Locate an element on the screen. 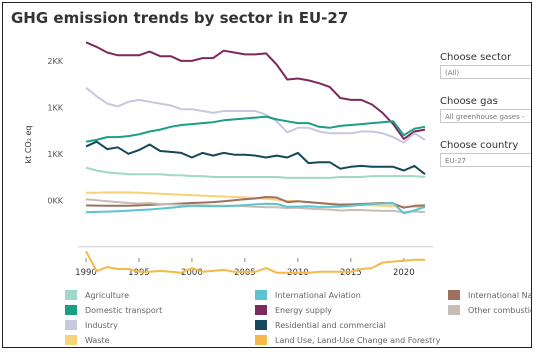 This screenshot has width=536, height=352. legend-item-lulucf: Land Use, Land-Use Change and Forestry is located at coordinates (347, 340).